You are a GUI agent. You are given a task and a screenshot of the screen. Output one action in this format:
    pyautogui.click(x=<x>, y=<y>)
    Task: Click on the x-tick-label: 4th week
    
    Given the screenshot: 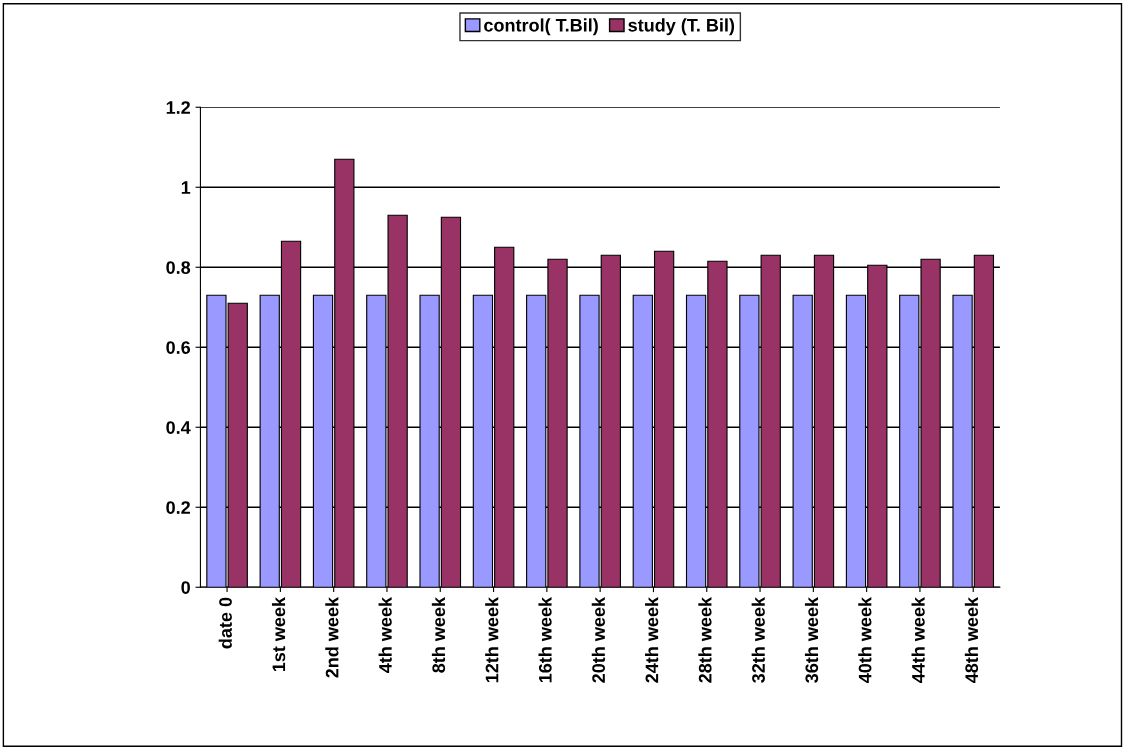 What is the action you would take?
    pyautogui.click(x=385, y=634)
    